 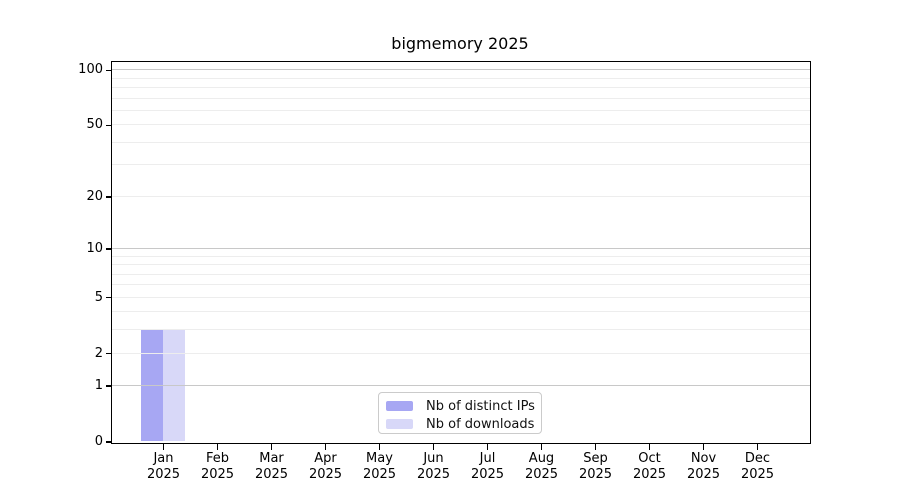 What do you see at coordinates (98, 353) in the screenshot?
I see `y-tick-label: 2` at bounding box center [98, 353].